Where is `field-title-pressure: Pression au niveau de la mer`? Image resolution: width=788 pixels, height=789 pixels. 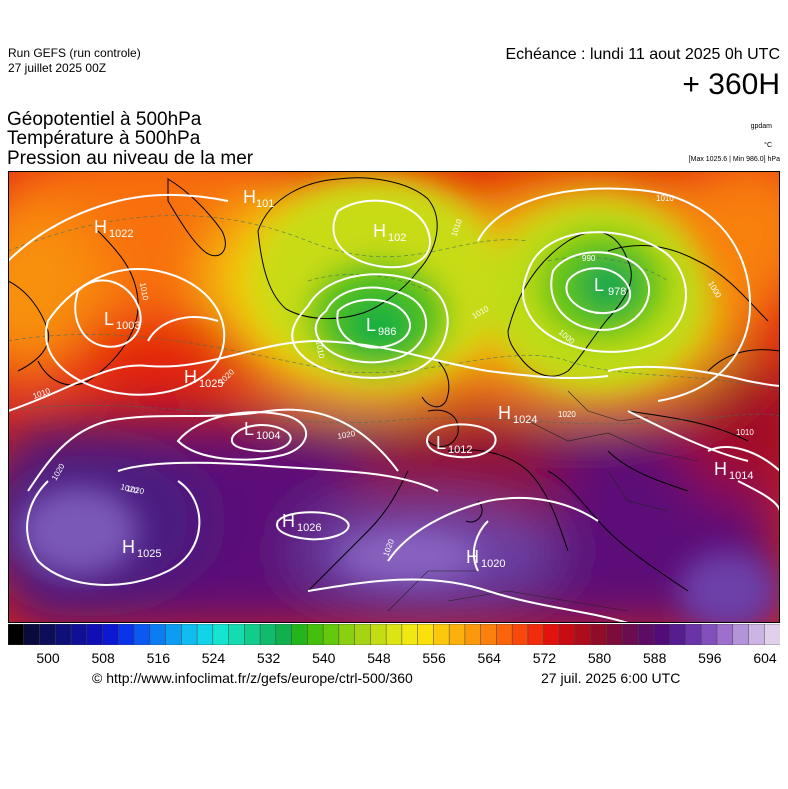
field-title-pressure: Pression au niveau de la mer is located at coordinates (130, 158).